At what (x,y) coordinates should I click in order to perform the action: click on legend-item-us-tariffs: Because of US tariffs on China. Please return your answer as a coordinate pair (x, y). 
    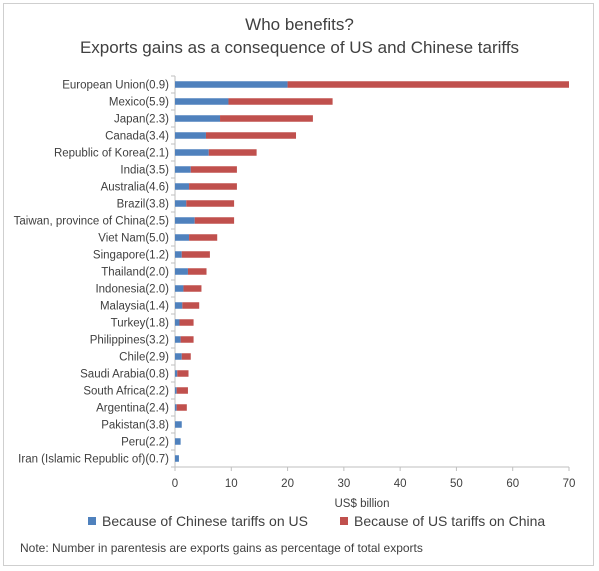
    Looking at the image, I should click on (442, 521).